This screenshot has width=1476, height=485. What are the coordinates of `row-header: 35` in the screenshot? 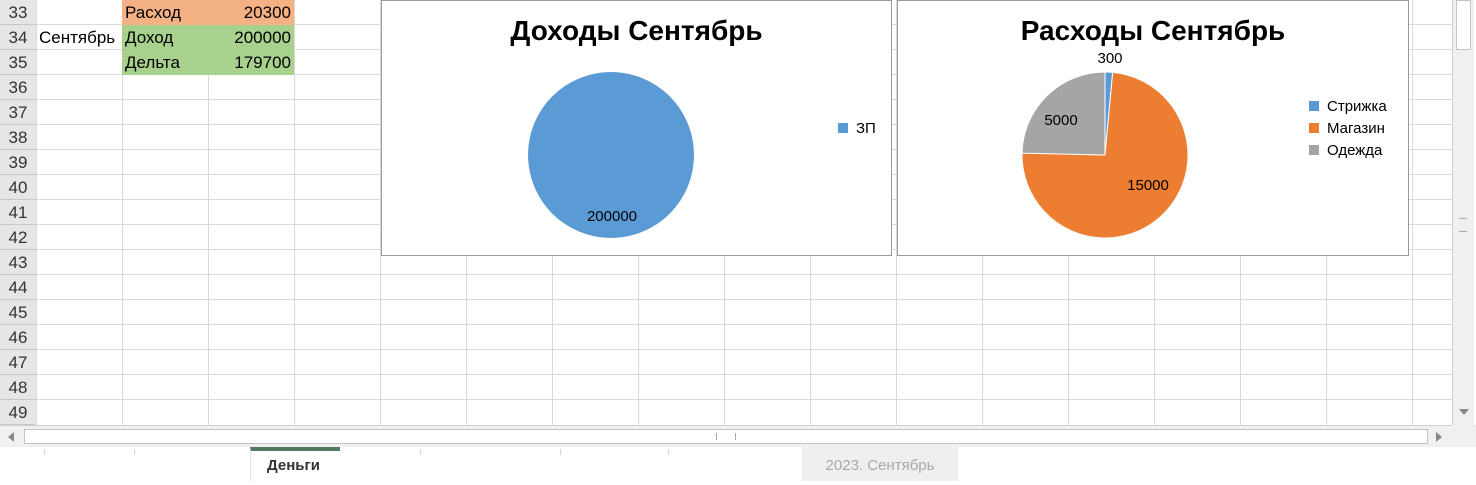 It's located at (18, 62).